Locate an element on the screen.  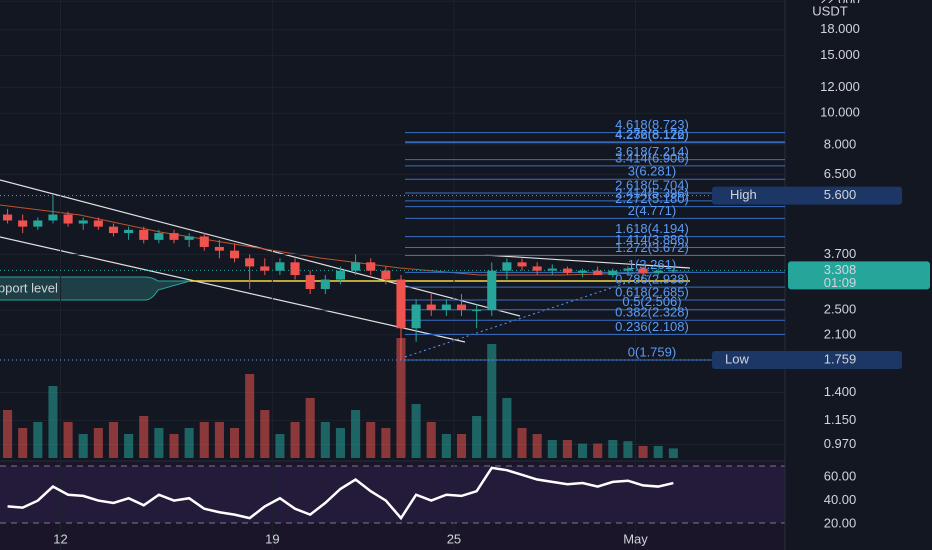
y-tick-label: 12.000 is located at coordinates (840, 86).